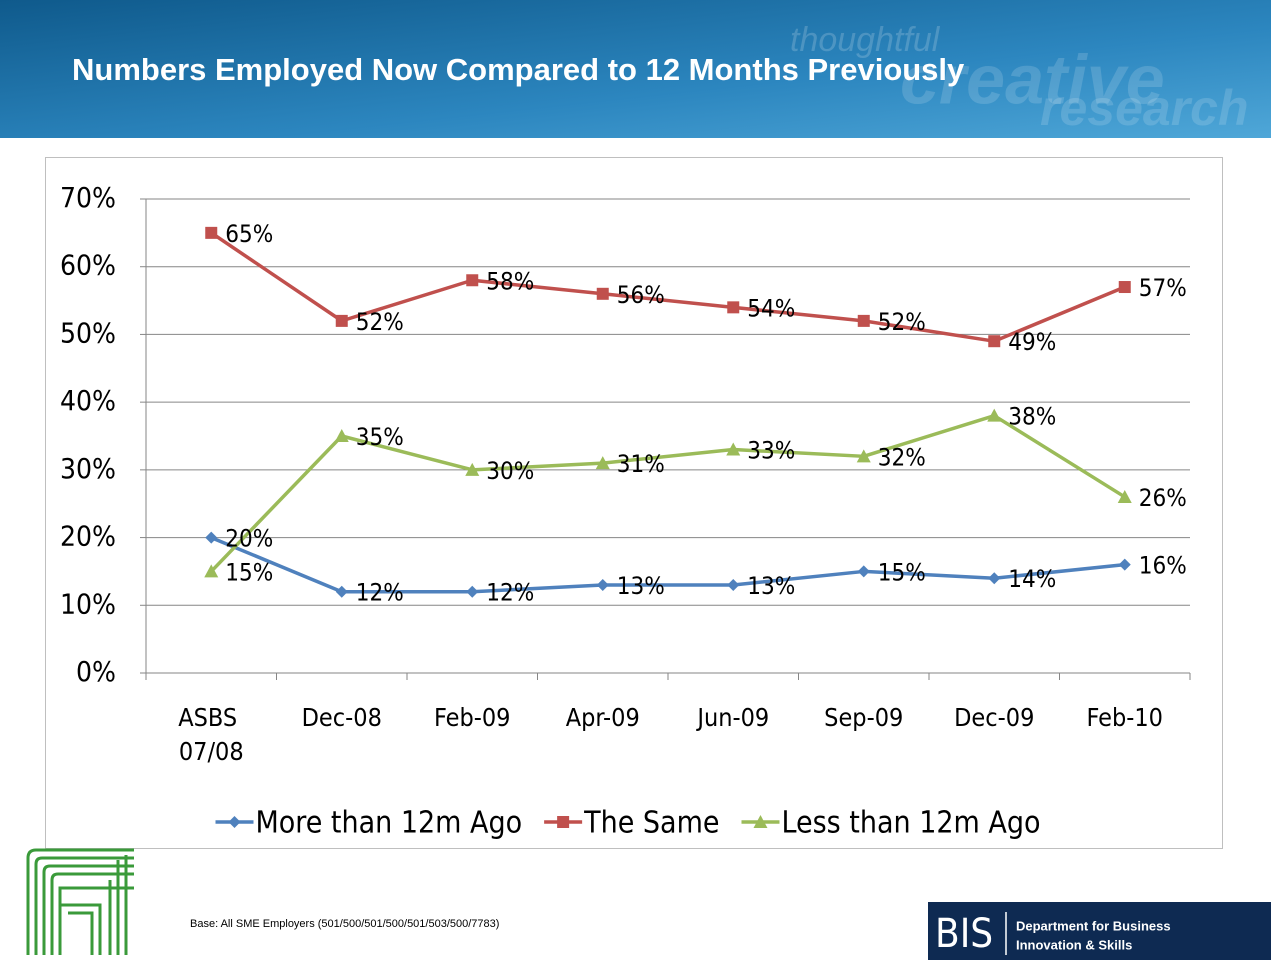 The width and height of the screenshot is (1271, 960). I want to click on data-label: 30%, so click(510, 471).